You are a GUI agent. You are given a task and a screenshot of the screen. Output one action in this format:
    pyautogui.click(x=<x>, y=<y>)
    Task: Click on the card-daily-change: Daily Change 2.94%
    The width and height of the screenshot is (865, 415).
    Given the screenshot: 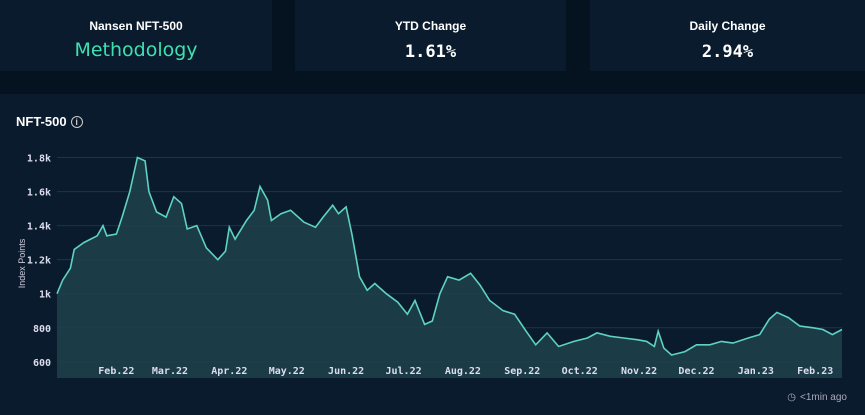 What is the action you would take?
    pyautogui.click(x=727, y=35)
    